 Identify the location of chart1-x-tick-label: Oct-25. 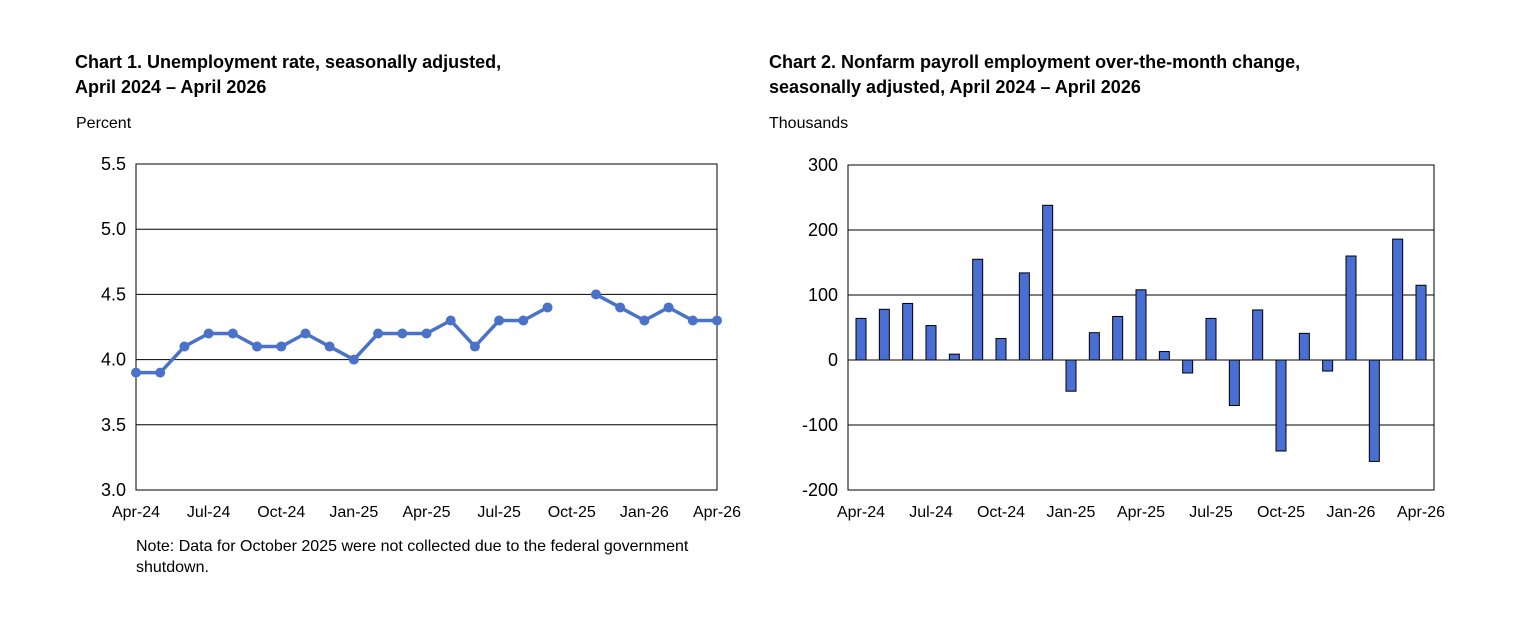
(572, 512).